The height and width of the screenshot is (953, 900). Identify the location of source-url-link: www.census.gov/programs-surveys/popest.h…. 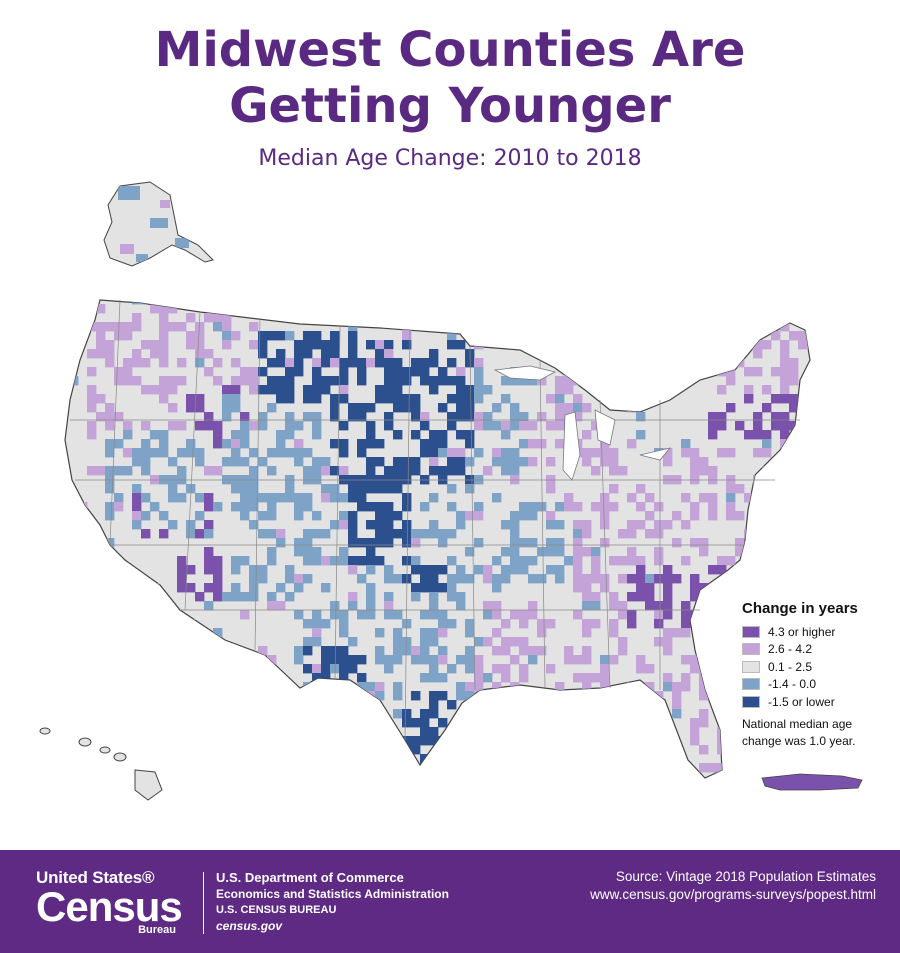
(733, 894).